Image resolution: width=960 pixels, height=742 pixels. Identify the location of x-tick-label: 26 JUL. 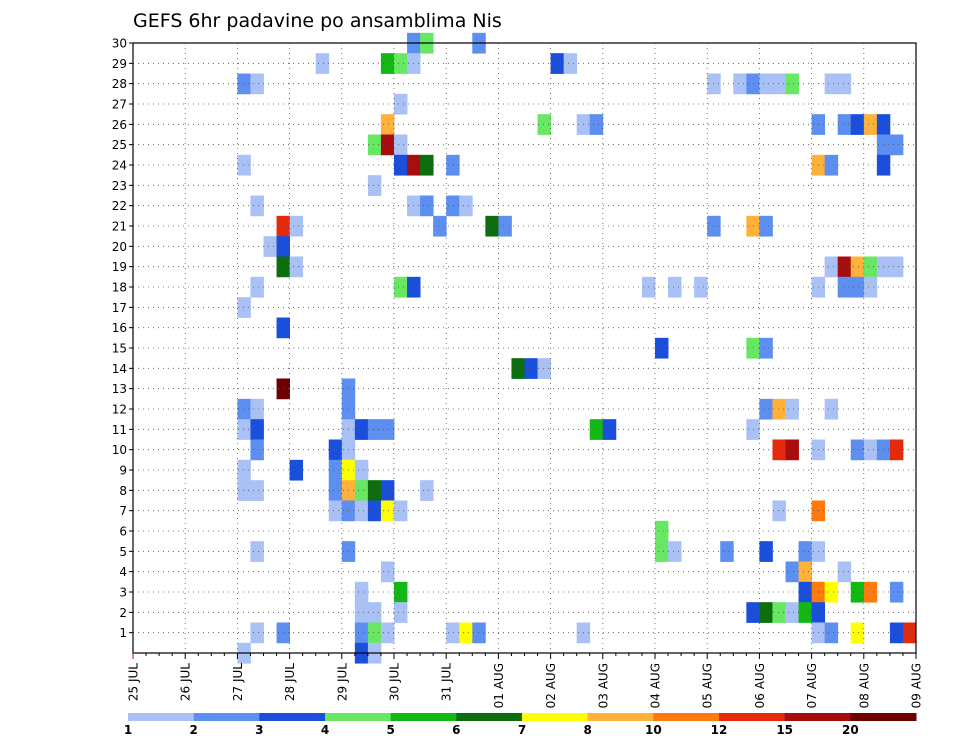
(186, 682).